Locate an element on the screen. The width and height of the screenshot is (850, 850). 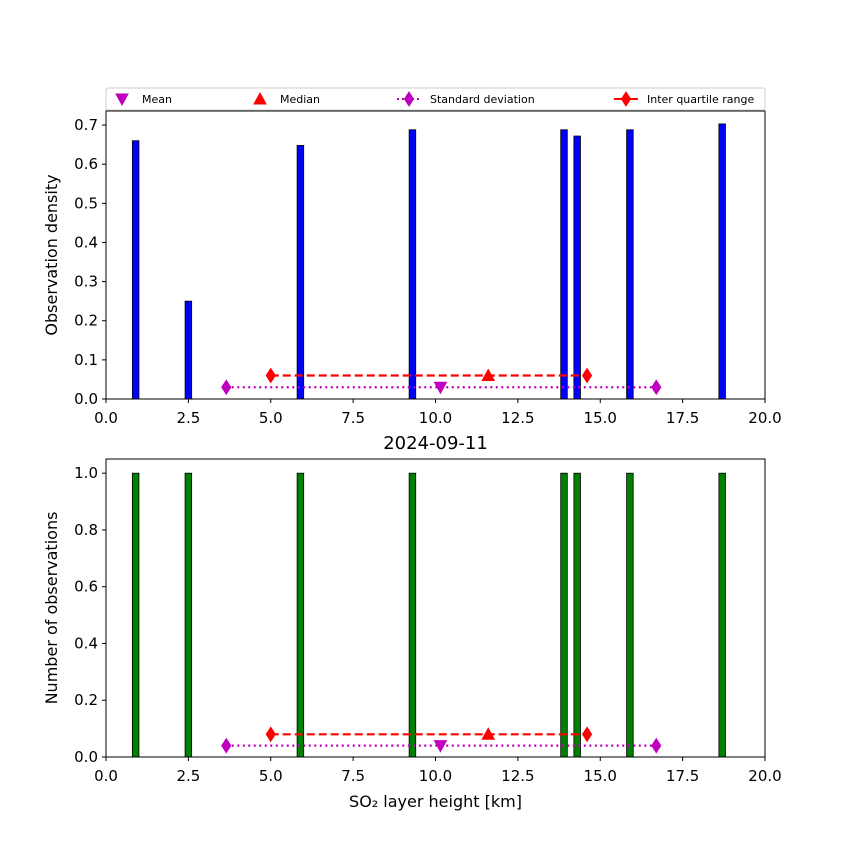
y-tick-label: 1.0 is located at coordinates (86, 473).